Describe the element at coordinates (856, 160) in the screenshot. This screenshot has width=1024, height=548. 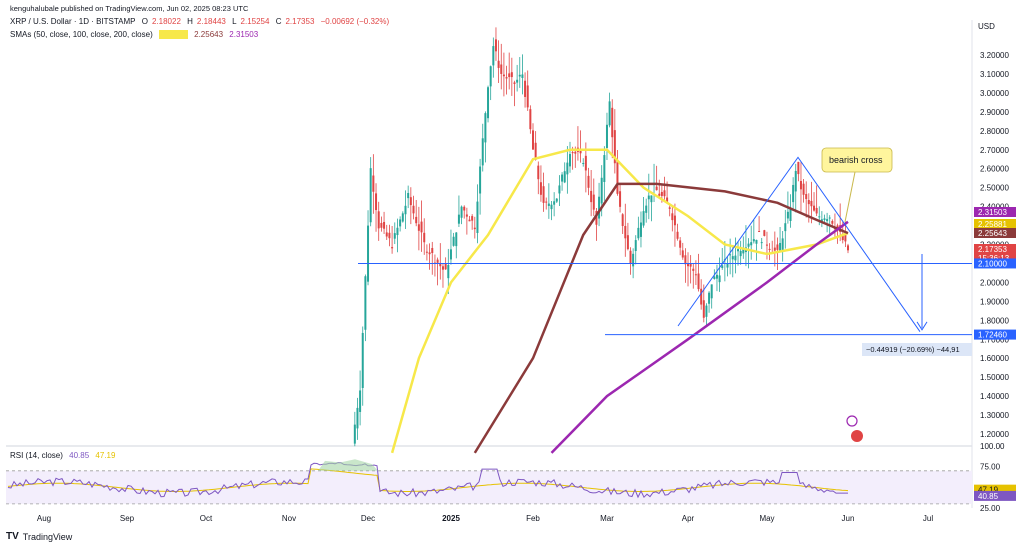
I see `bearish-cross-label: bearish cross` at that location.